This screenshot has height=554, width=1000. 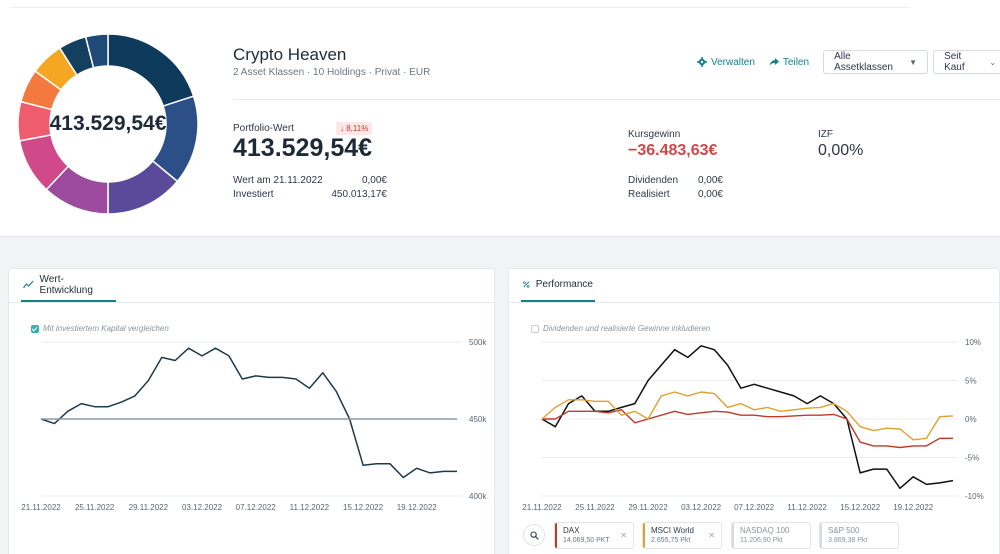 I want to click on gain-value: −36.483,63€, so click(x=673, y=150).